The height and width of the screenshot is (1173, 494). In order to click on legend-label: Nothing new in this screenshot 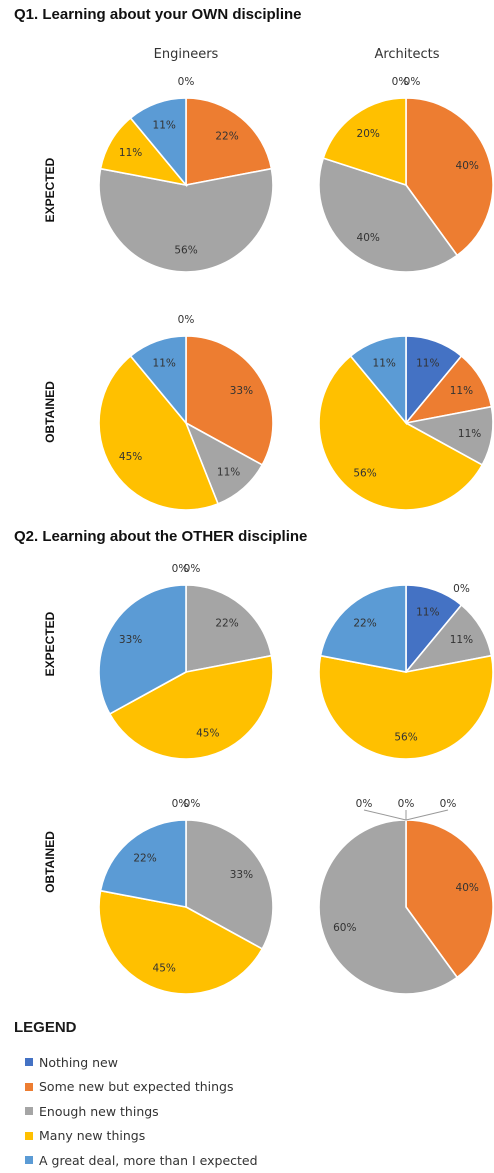, I will do `click(78, 1062)`.